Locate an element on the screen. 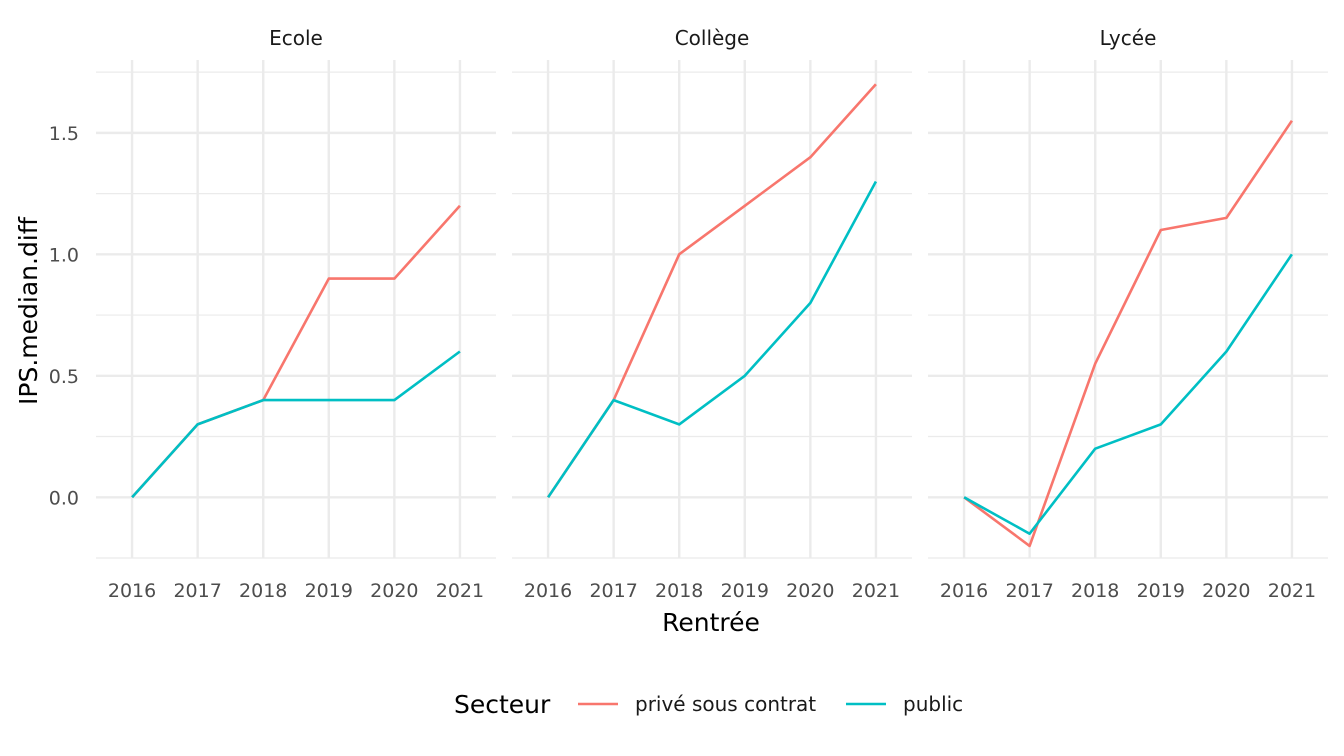 The image size is (1344, 756). legend-label: privé sous contrat is located at coordinates (725, 704).